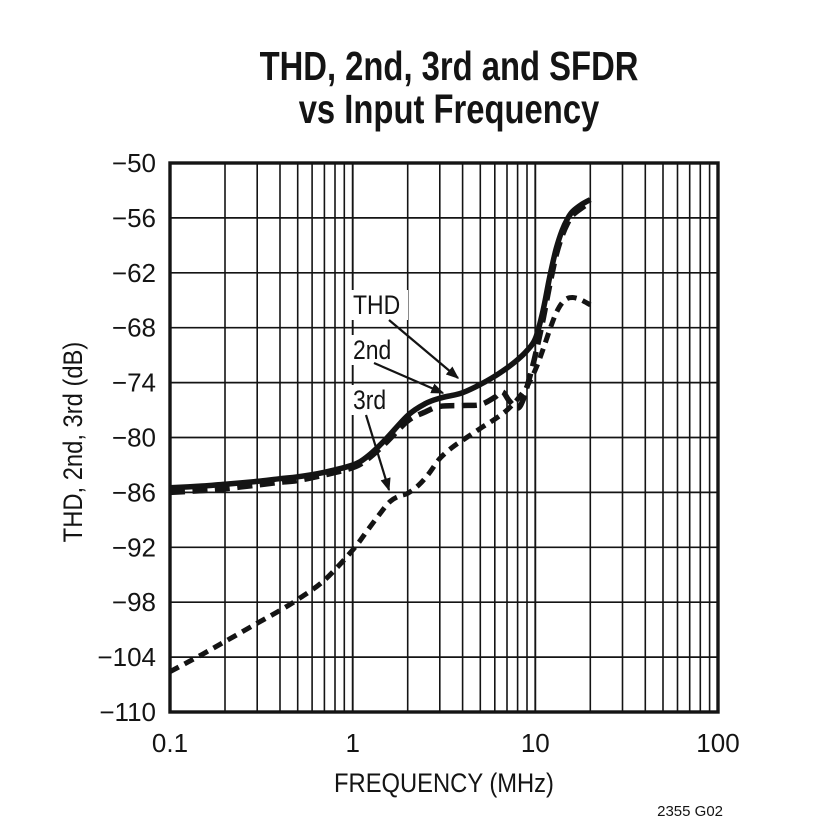 The width and height of the screenshot is (827, 832). What do you see at coordinates (377, 453) in the screenshot?
I see `curve-label-arrow-3rd` at bounding box center [377, 453].